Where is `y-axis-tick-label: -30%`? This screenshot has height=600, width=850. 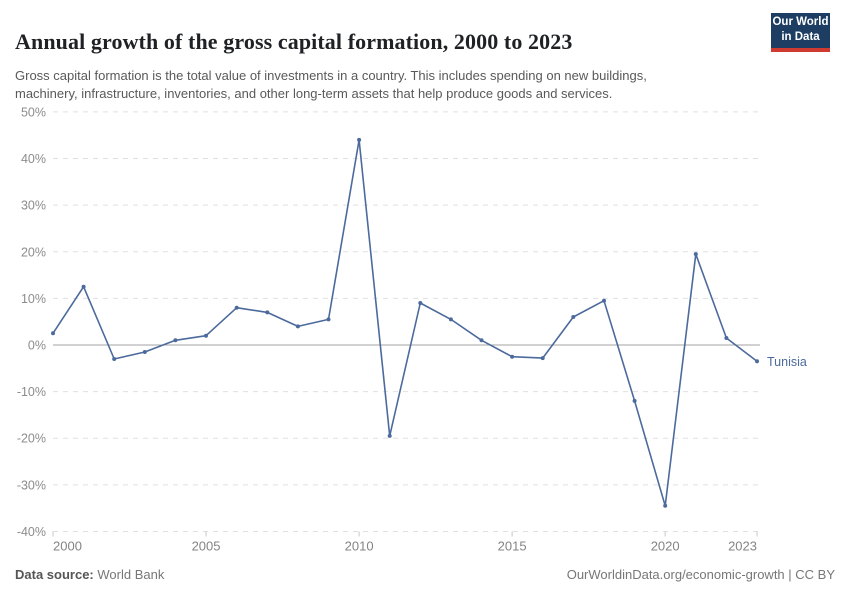
y-axis-tick-label: -30% is located at coordinates (31, 485).